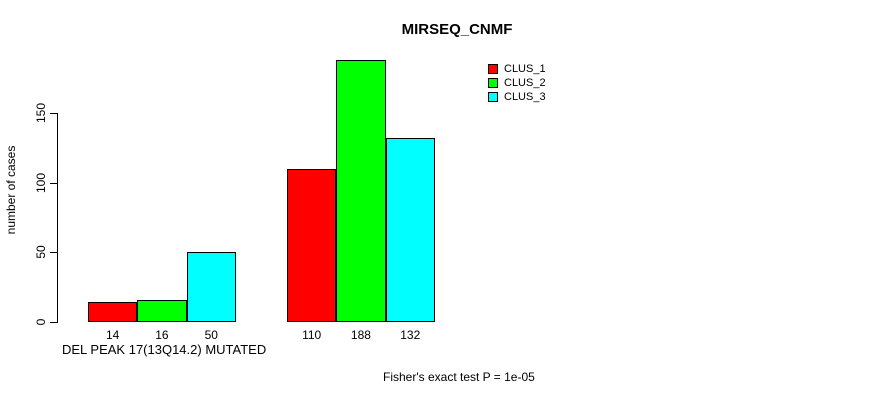 The image size is (890, 400). What do you see at coordinates (525, 83) in the screenshot?
I see `legend-label: CLUS_2` at bounding box center [525, 83].